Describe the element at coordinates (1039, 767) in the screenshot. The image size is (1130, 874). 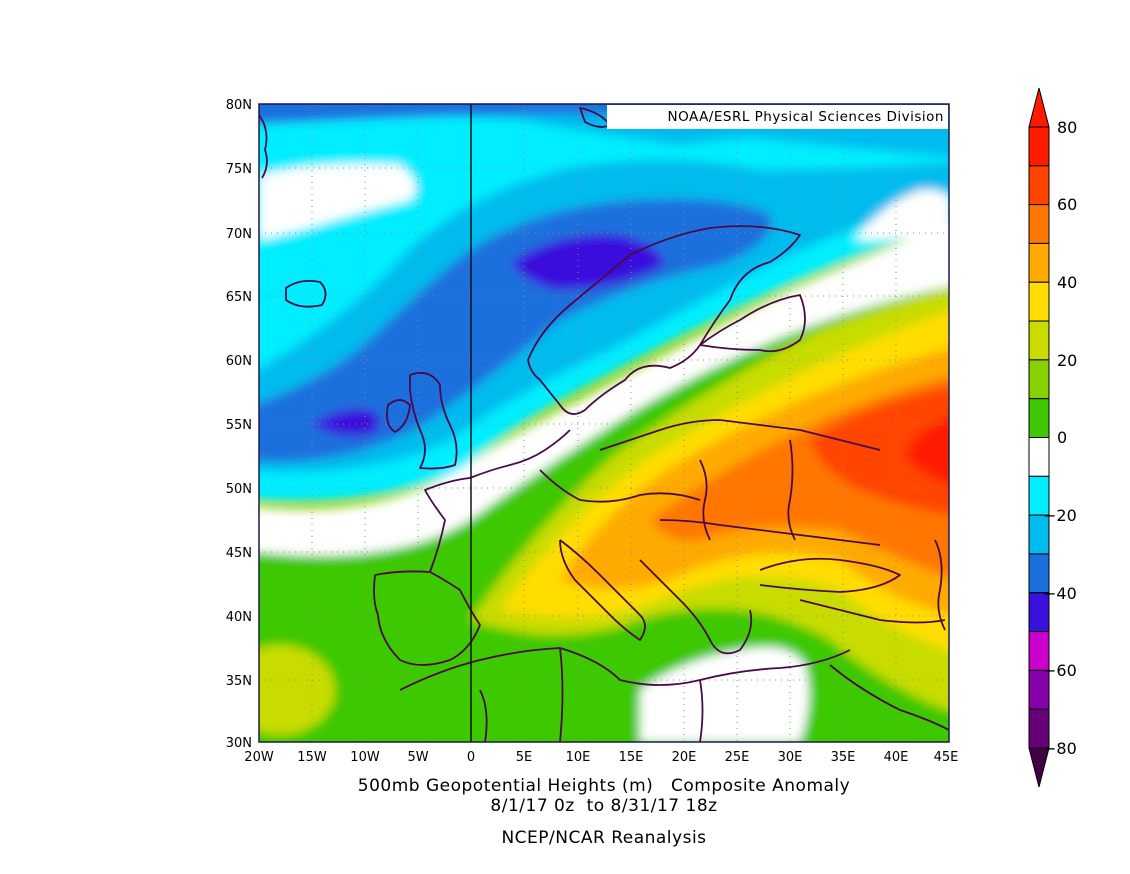
I see `colorbar-arrow-bottom` at that location.